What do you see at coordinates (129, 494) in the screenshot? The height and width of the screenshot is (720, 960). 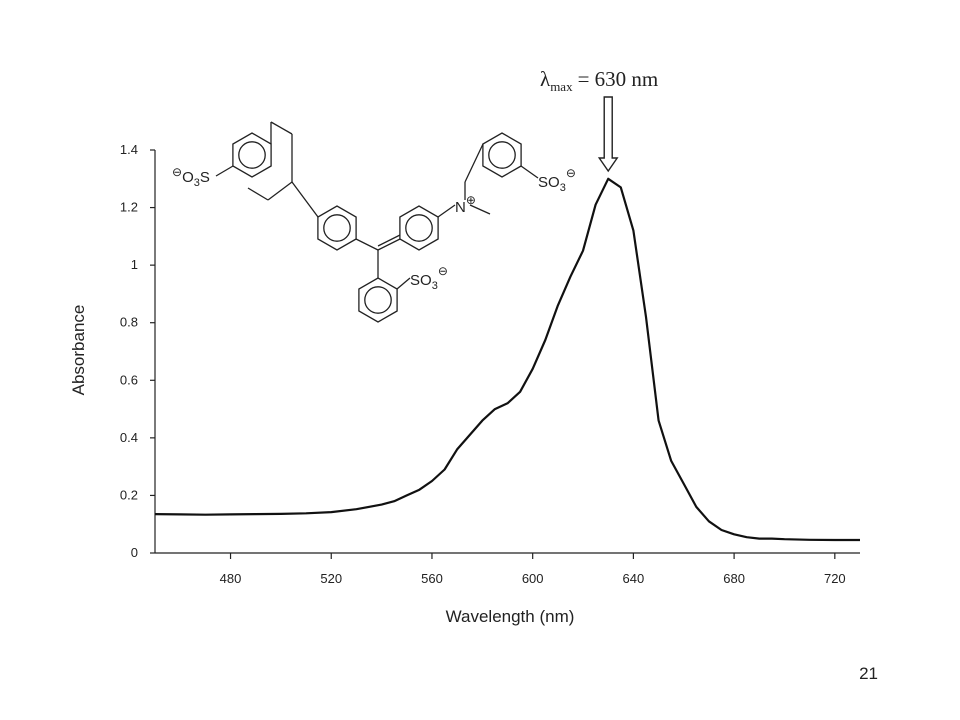 I see `y-tick-label: 0.2` at bounding box center [129, 494].